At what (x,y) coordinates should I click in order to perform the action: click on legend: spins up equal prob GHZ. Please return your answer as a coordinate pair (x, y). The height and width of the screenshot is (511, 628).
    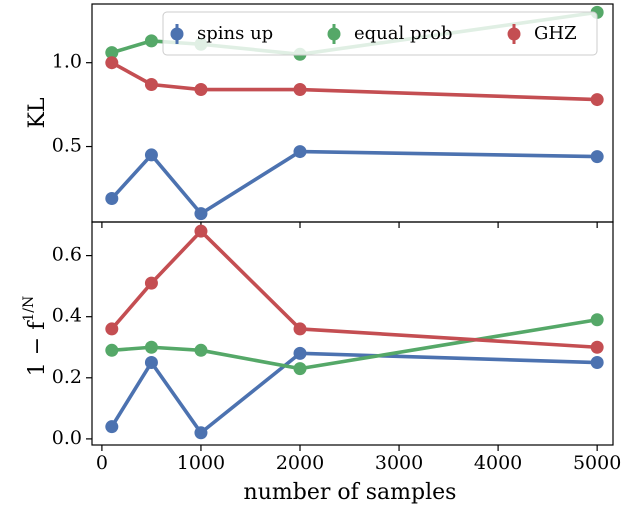
    Looking at the image, I should click on (380, 33).